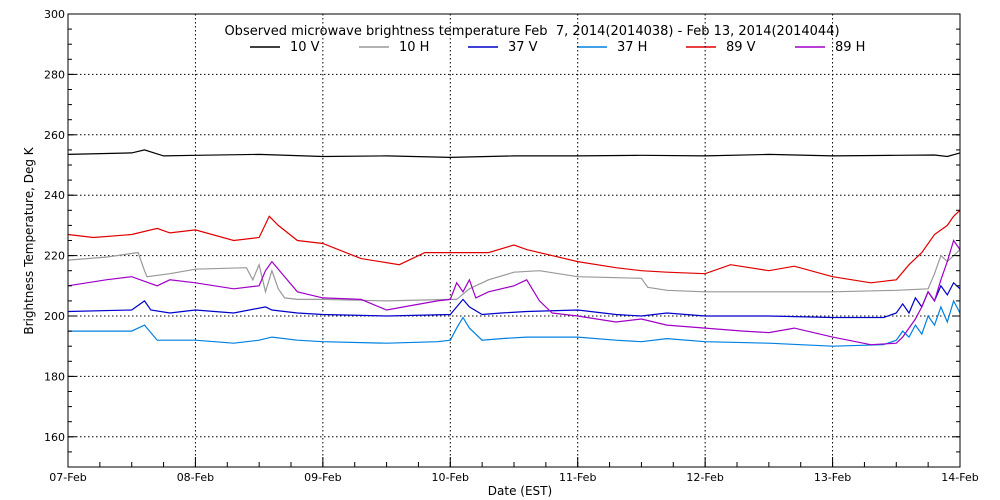 The width and height of the screenshot is (1000, 500). What do you see at coordinates (704, 477) in the screenshot?
I see `x-tick-label: 12-Feb` at bounding box center [704, 477].